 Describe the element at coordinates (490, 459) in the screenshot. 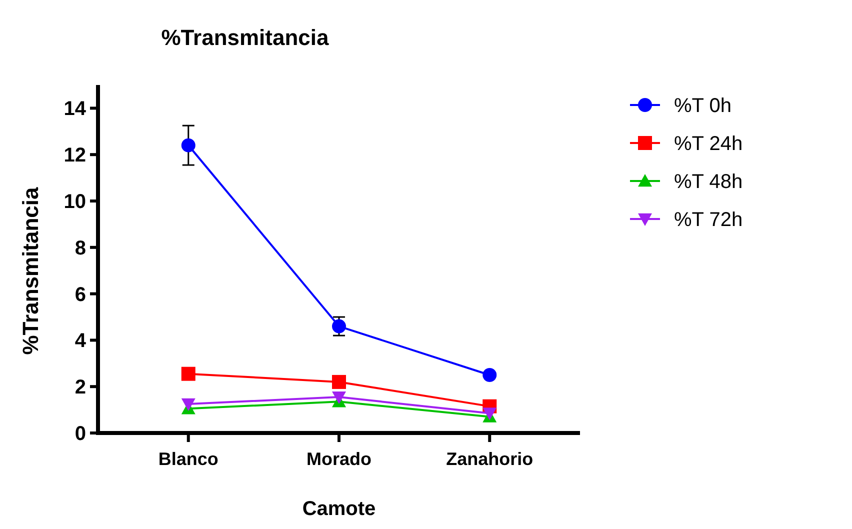

I see `x-tick-label: Zanahorio` at that location.